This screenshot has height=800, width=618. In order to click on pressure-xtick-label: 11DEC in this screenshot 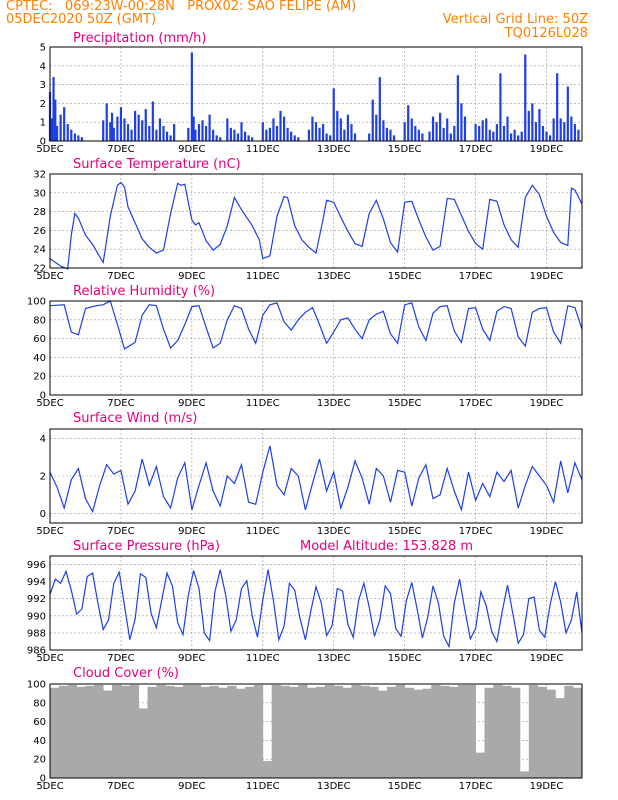, I will do `click(263, 658)`.